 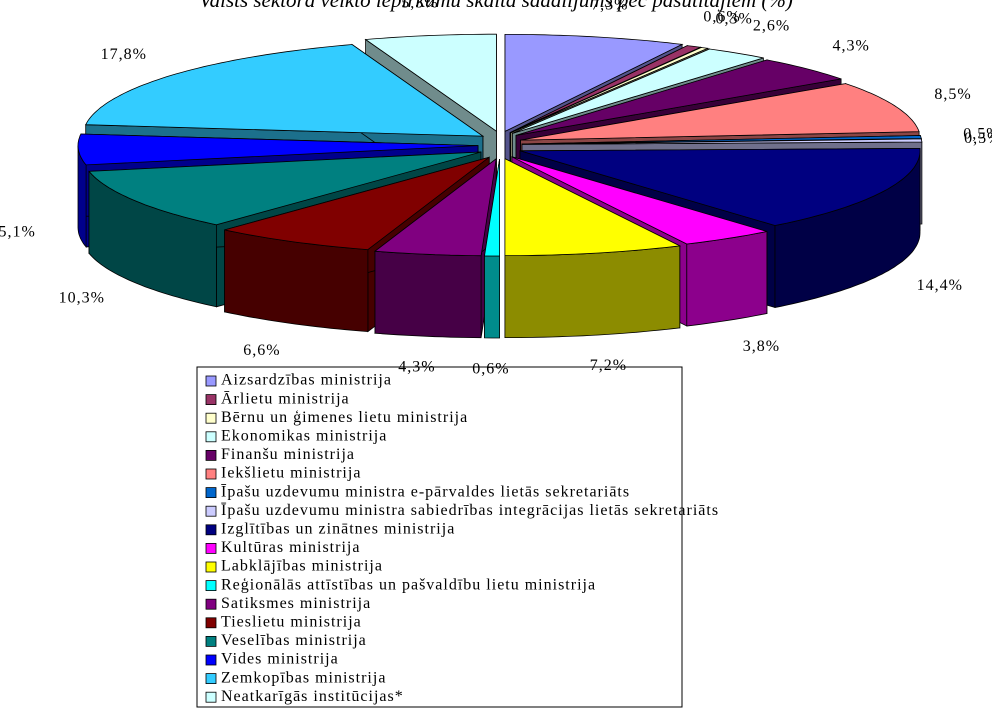 What do you see at coordinates (771, 25) in the screenshot?
I see `data-label: 2,6%` at bounding box center [771, 25].